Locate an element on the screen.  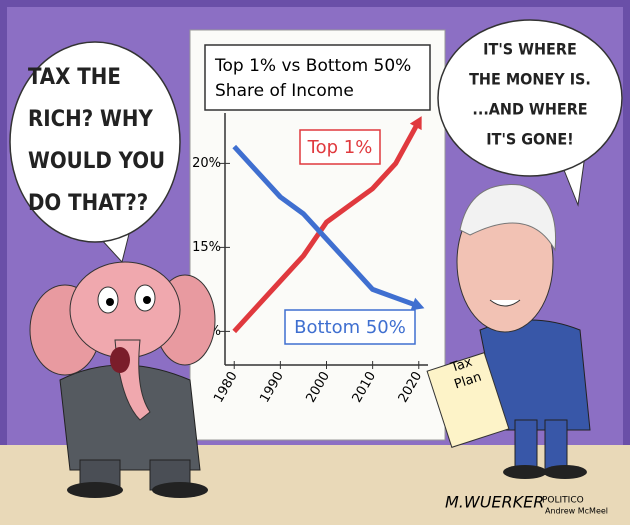
bubble-line: TAX THE is located at coordinates (74, 77).